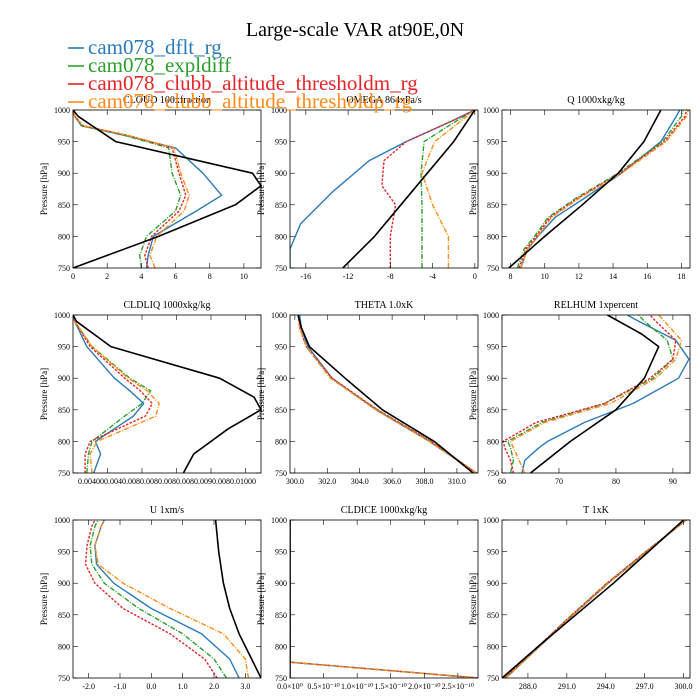 This screenshot has height=700, width=700. What do you see at coordinates (290, 686) in the screenshot?
I see `x-tick-label: 0.0×10⁰` at bounding box center [290, 686].